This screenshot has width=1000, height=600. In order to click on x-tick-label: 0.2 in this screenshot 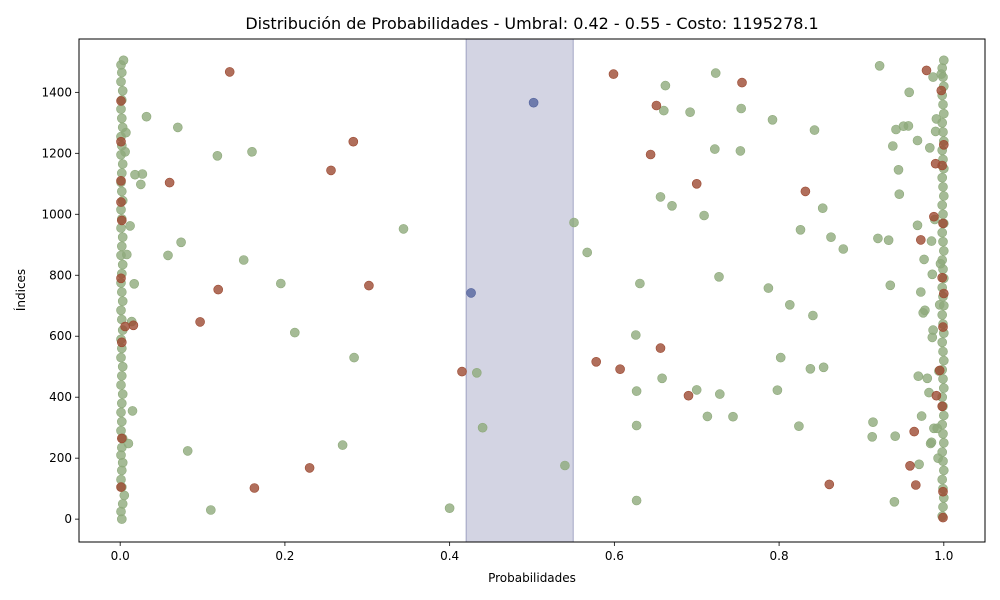, I will do `click(284, 556)`.